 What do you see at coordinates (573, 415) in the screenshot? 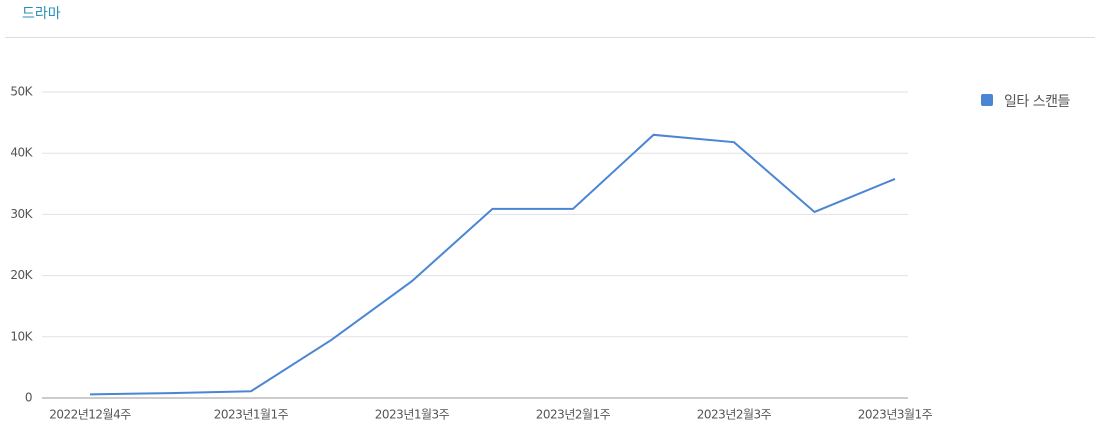
I see `x-tick-label: 2023년2월1주` at bounding box center [573, 415].